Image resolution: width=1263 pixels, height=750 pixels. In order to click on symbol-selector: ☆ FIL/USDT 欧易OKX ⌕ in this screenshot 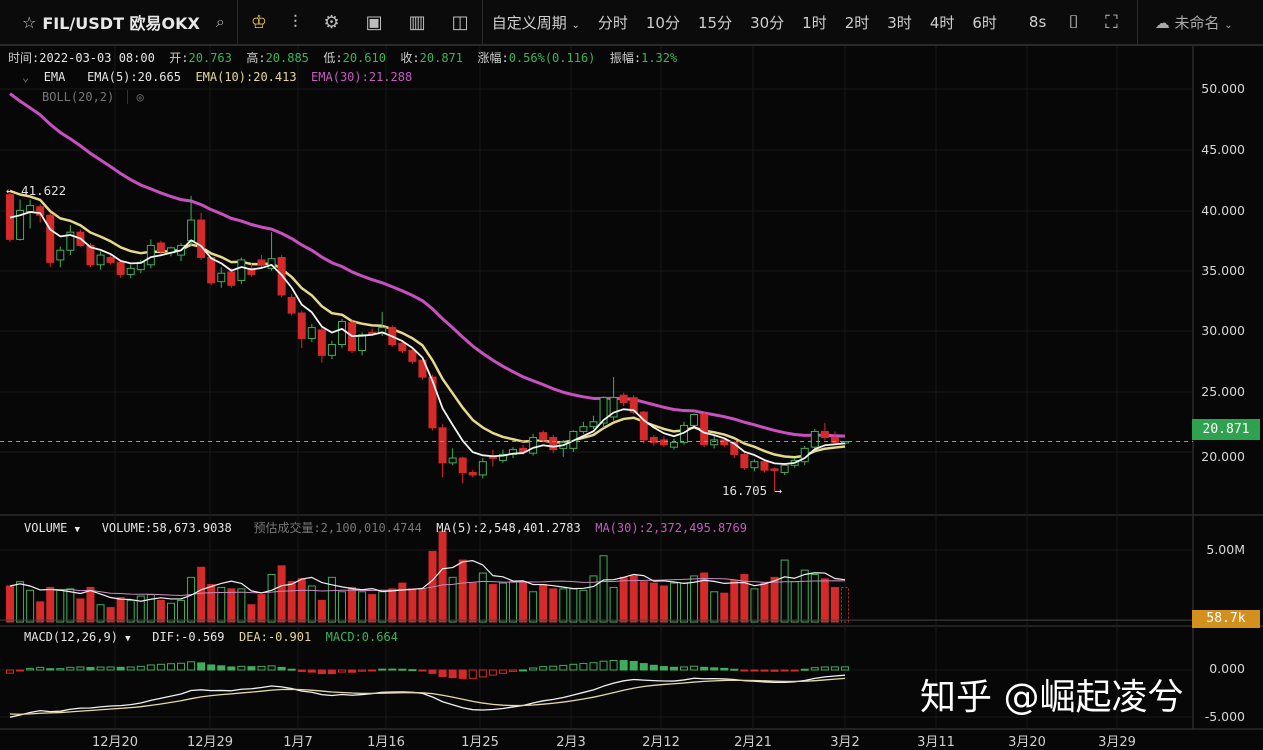, I will do `click(118, 22)`.